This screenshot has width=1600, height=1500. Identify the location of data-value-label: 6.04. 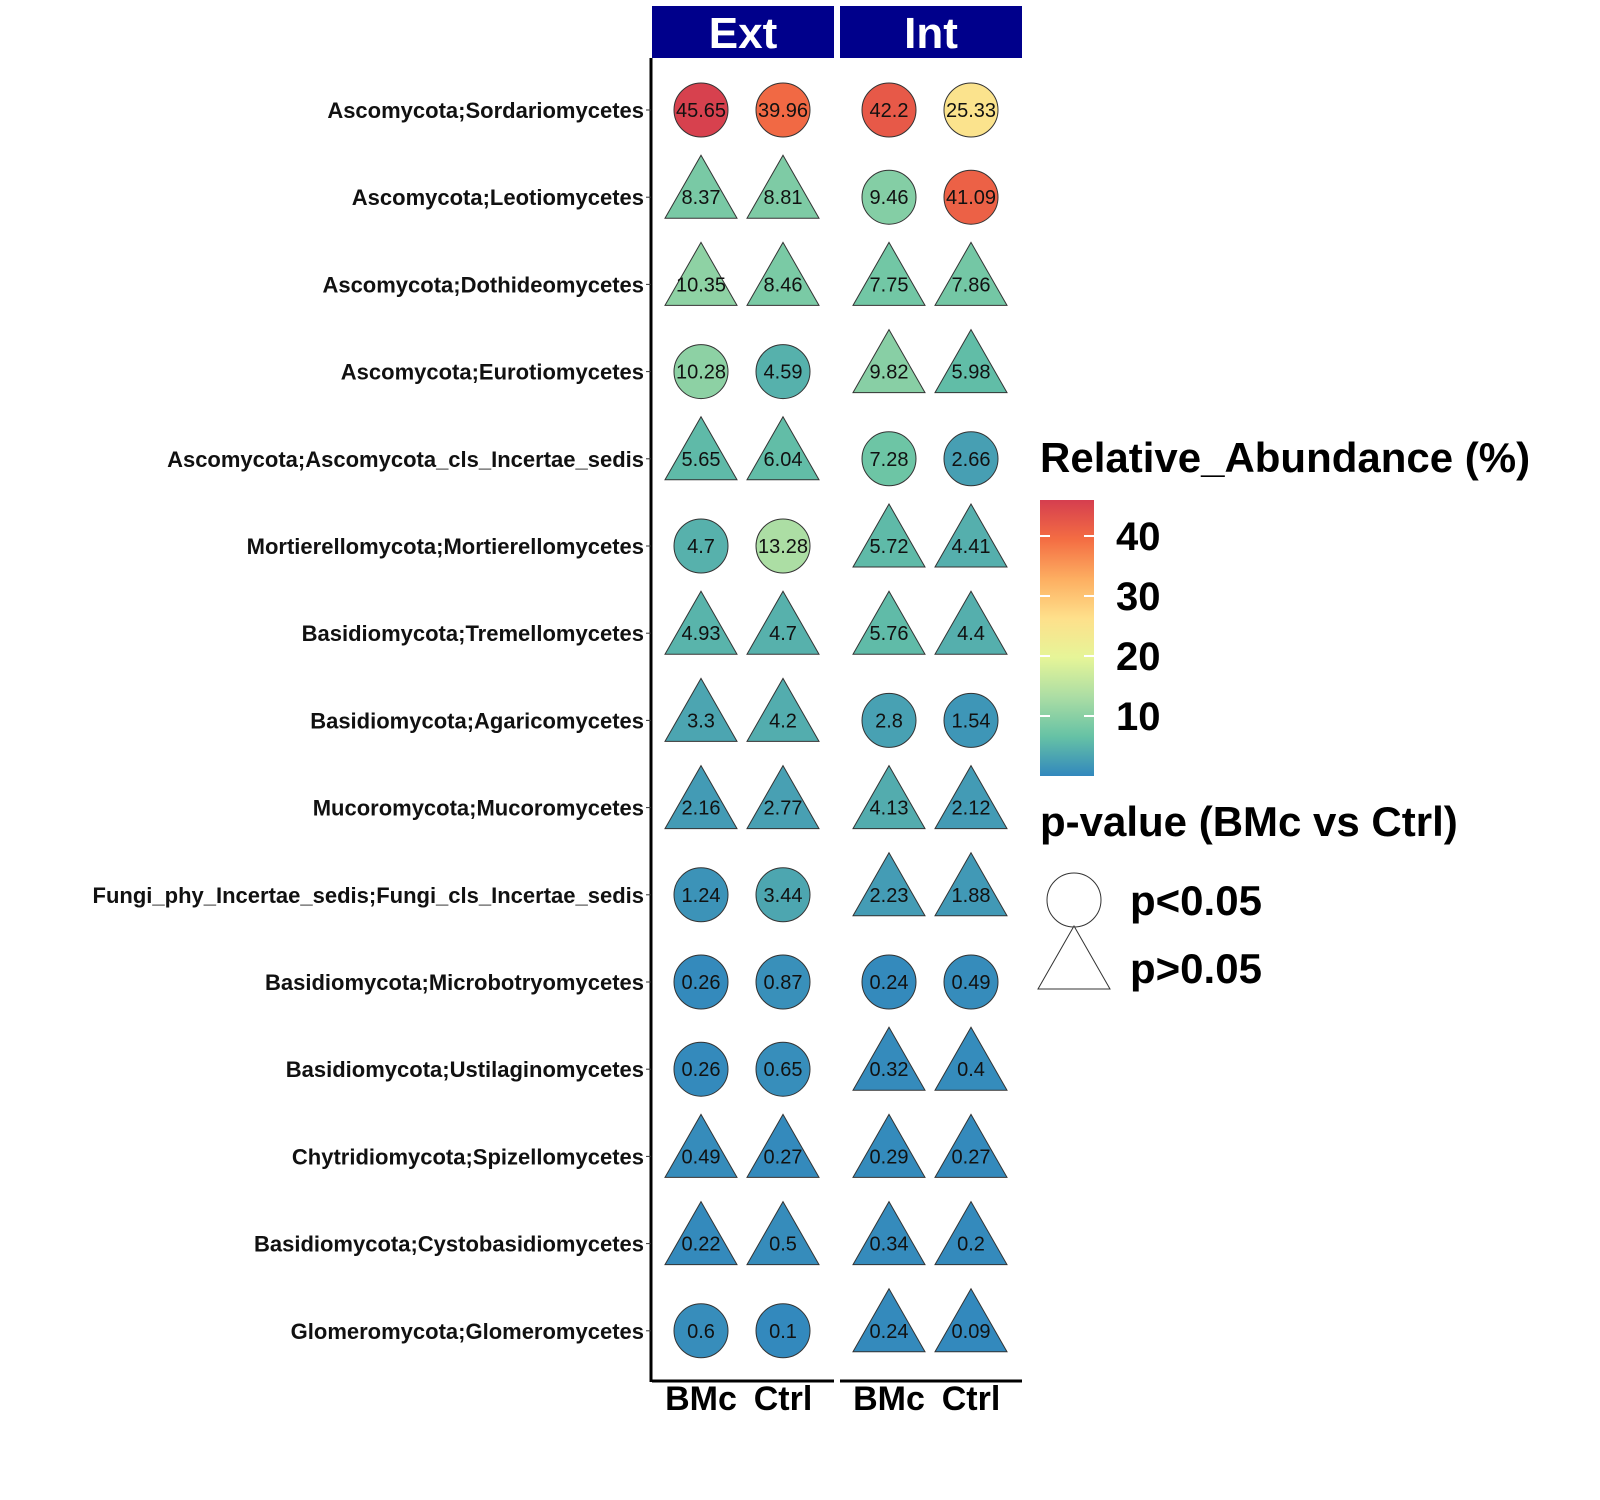
(783, 460).